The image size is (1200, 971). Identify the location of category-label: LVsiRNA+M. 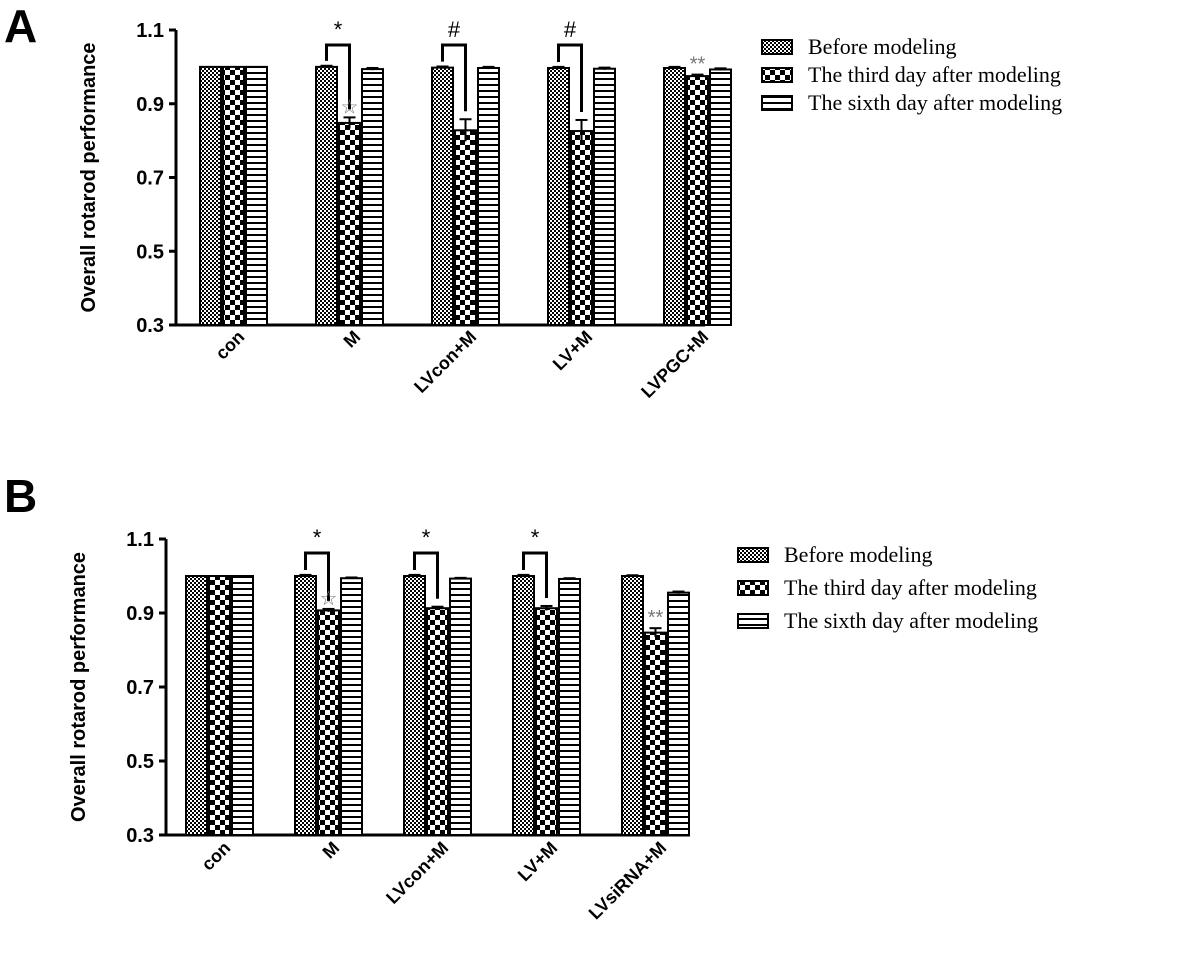
(628, 881).